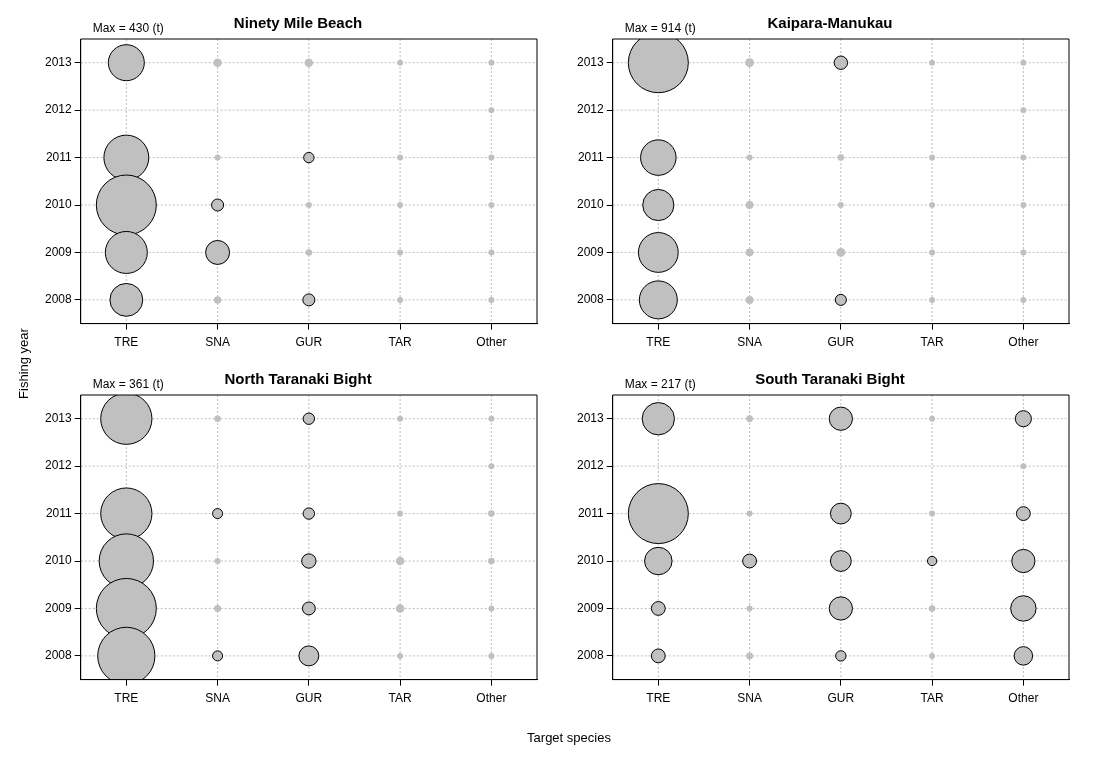 The image size is (1109, 774). What do you see at coordinates (298, 379) in the screenshot?
I see `chart-title: North Taranaki Bight` at bounding box center [298, 379].